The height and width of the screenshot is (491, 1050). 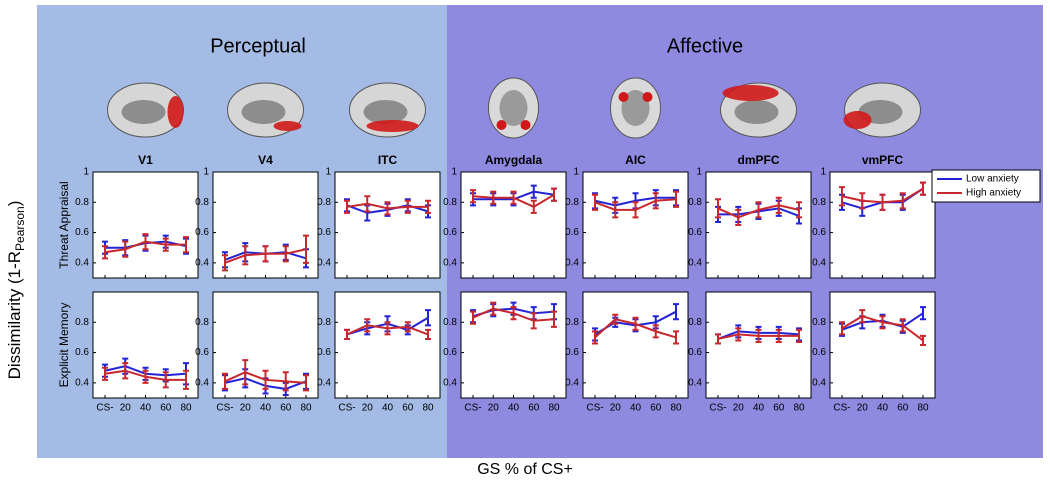 I want to click on panel-title: V1, so click(x=145, y=160).